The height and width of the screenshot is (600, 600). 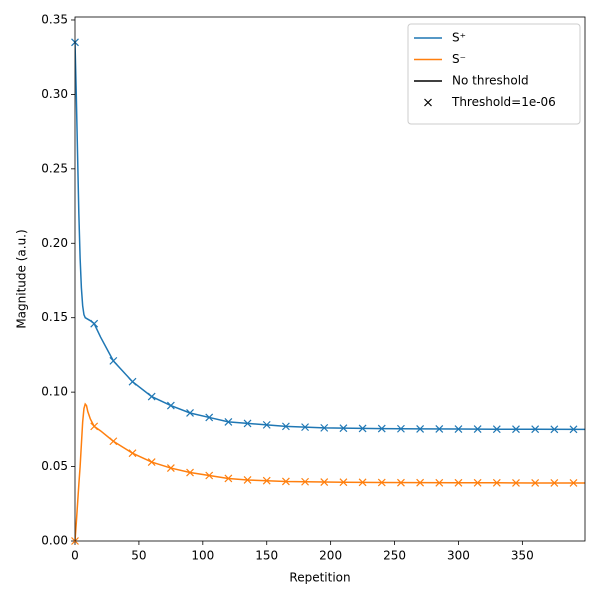 I want to click on y-tick-label: 0.30, so click(x=54, y=94).